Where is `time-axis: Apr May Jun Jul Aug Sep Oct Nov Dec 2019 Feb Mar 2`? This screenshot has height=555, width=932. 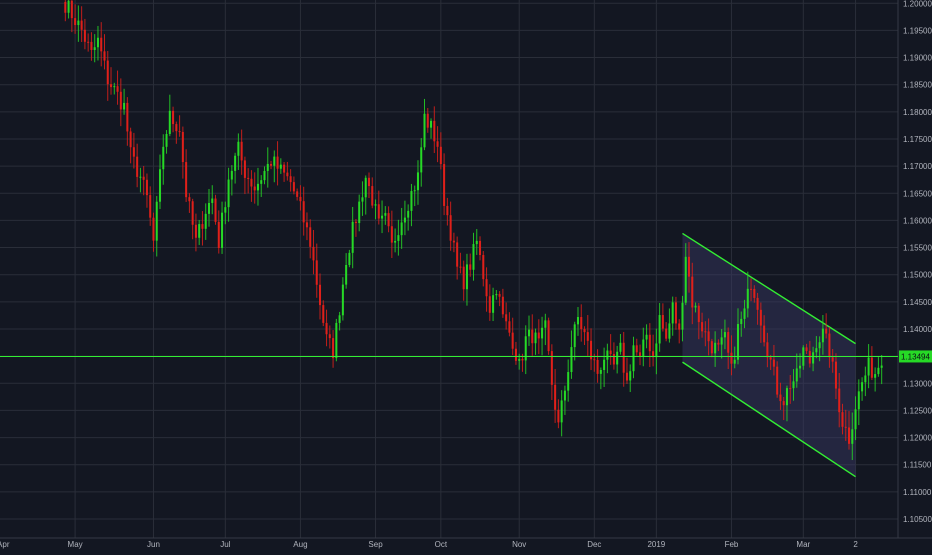
time-axis: Apr May Jun Jul Aug Sep Oct Nov Dec 2019 Feb Mar 2 is located at coordinates (429, 544).